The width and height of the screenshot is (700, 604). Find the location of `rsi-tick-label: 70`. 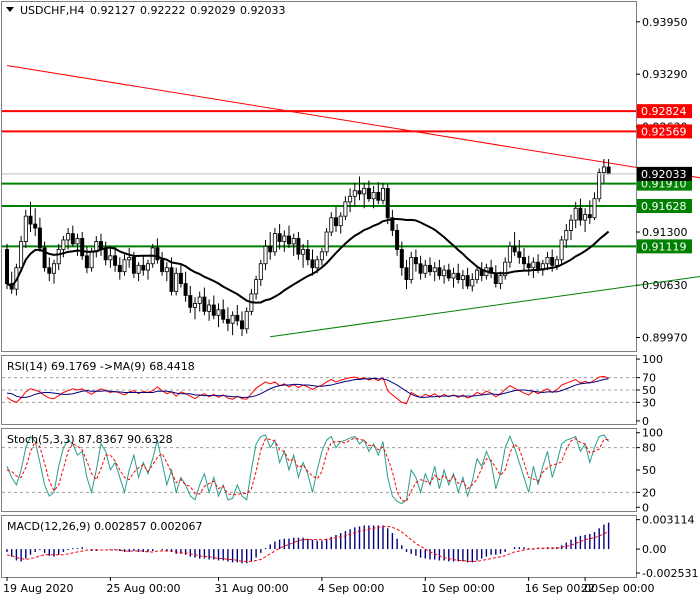

rsi-tick-label: 70 is located at coordinates (649, 378).